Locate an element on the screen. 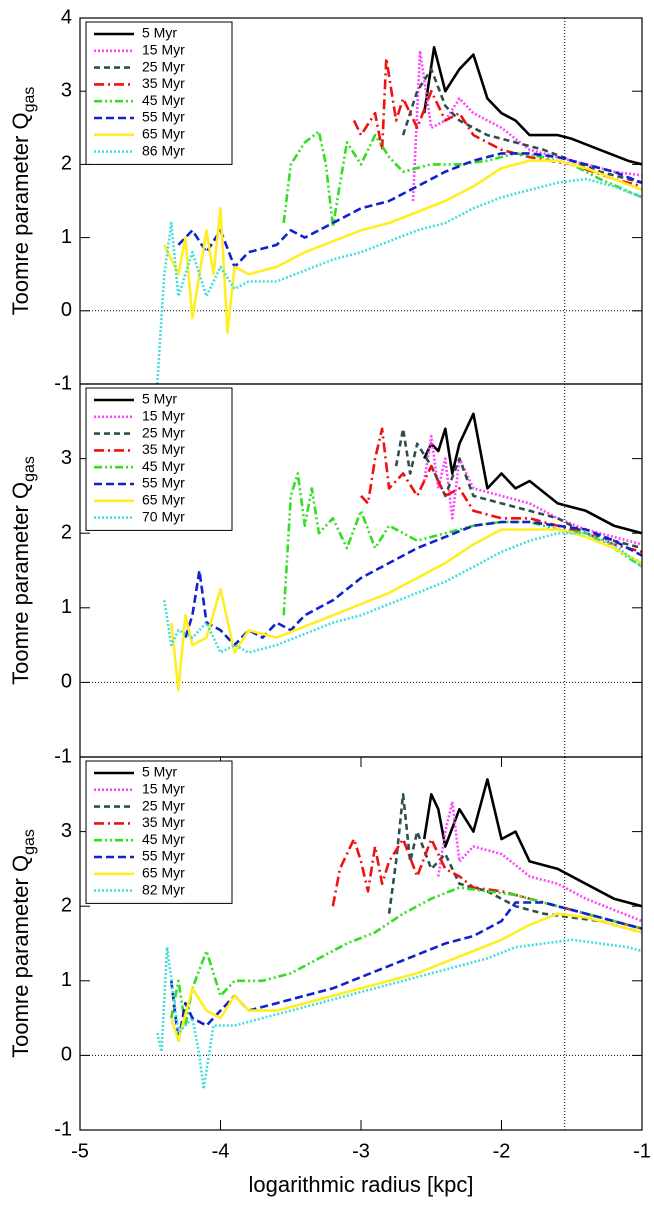 Image resolution: width=654 pixels, height=1208 pixels. legend-label: 70 Myr is located at coordinates (163, 516).